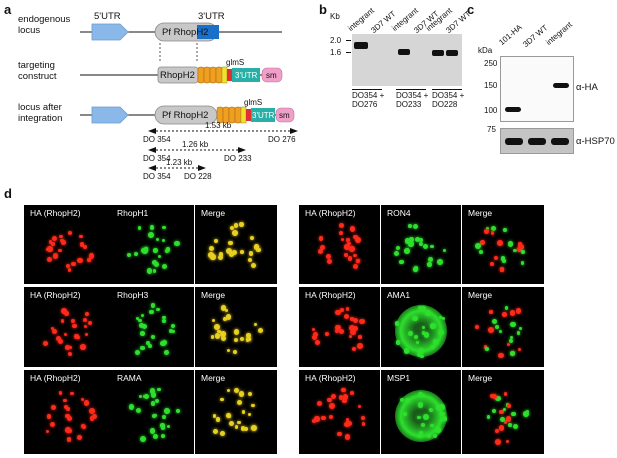  Describe the element at coordinates (189, 96) in the screenshot. I see `locus-diagram` at that location.